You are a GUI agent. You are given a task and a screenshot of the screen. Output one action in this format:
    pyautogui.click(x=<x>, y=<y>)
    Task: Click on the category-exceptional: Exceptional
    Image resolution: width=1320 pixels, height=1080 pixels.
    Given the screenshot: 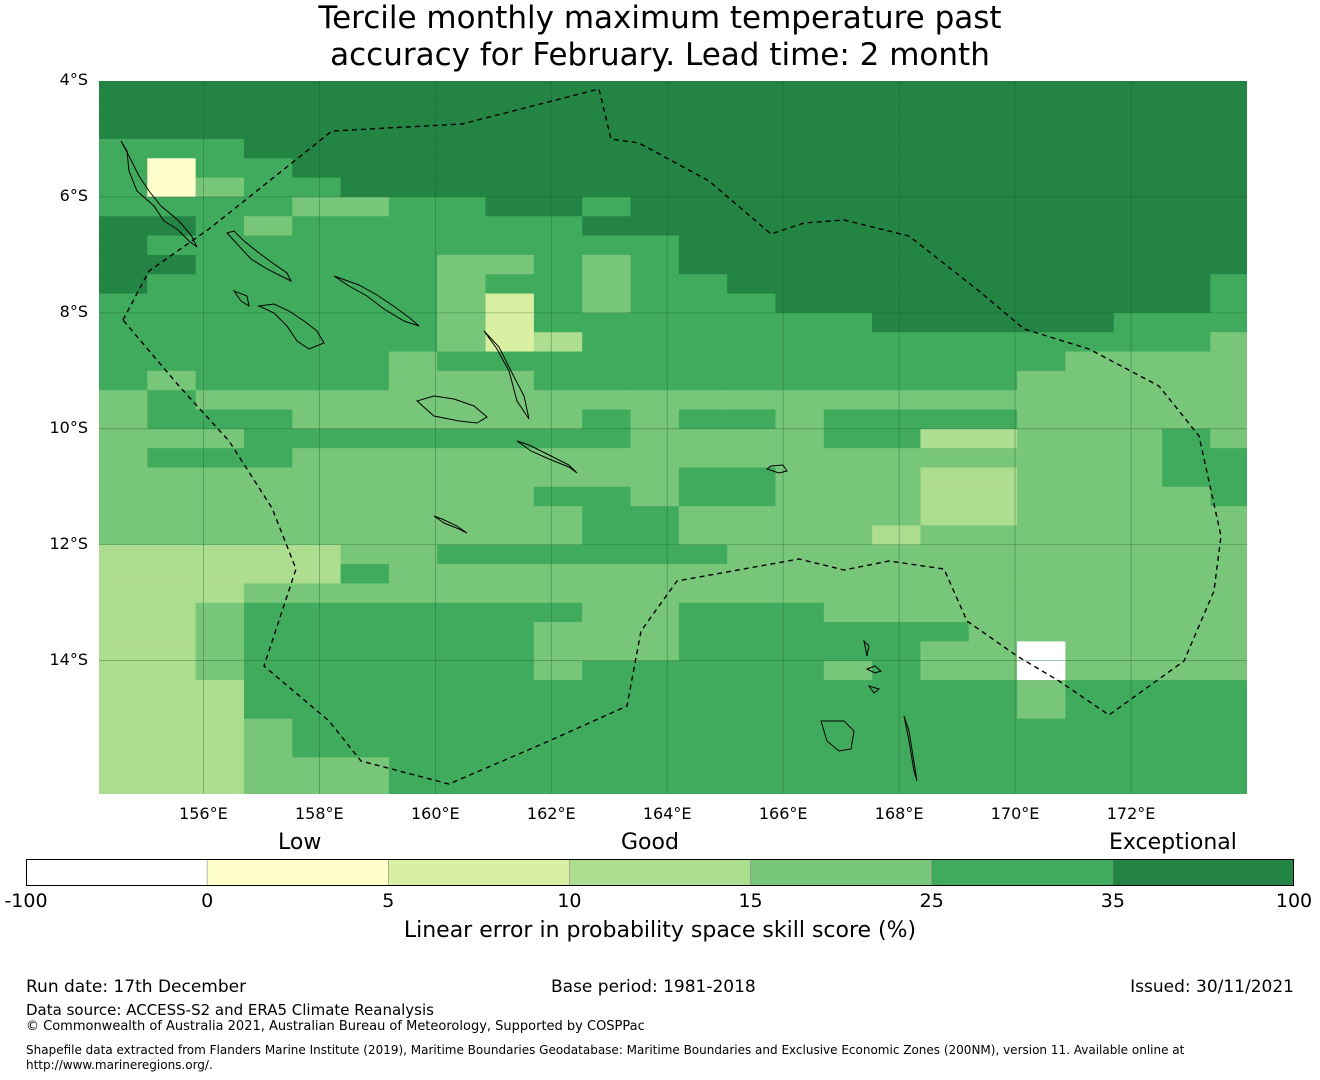 What is the action you would take?
    pyautogui.click(x=1173, y=842)
    